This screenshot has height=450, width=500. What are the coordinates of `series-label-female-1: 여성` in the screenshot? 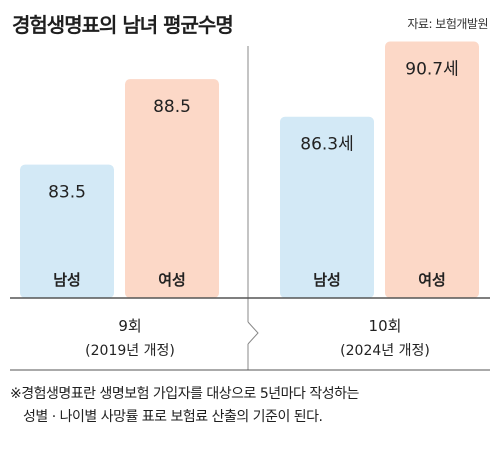 It's located at (172, 280).